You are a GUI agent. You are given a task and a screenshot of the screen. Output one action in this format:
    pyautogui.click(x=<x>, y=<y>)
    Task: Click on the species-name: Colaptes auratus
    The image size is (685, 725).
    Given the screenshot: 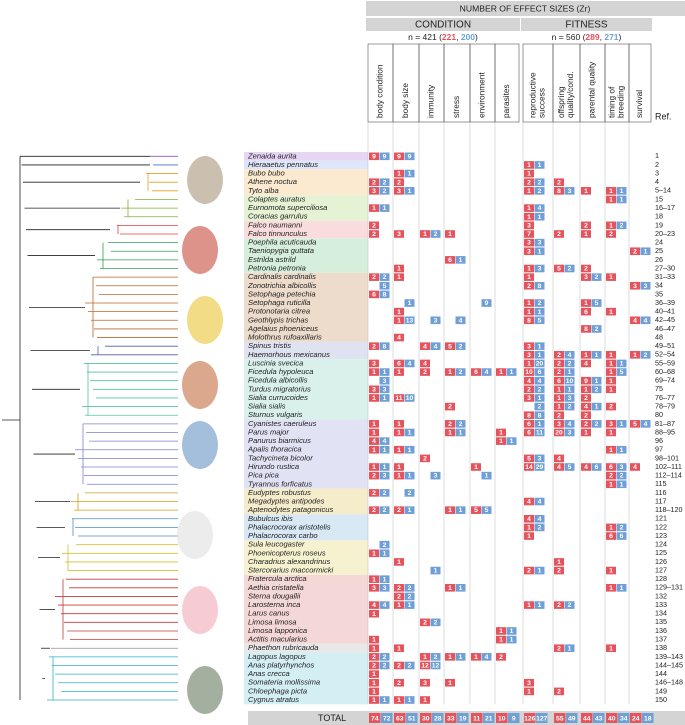 What is the action you would take?
    pyautogui.click(x=277, y=198)
    